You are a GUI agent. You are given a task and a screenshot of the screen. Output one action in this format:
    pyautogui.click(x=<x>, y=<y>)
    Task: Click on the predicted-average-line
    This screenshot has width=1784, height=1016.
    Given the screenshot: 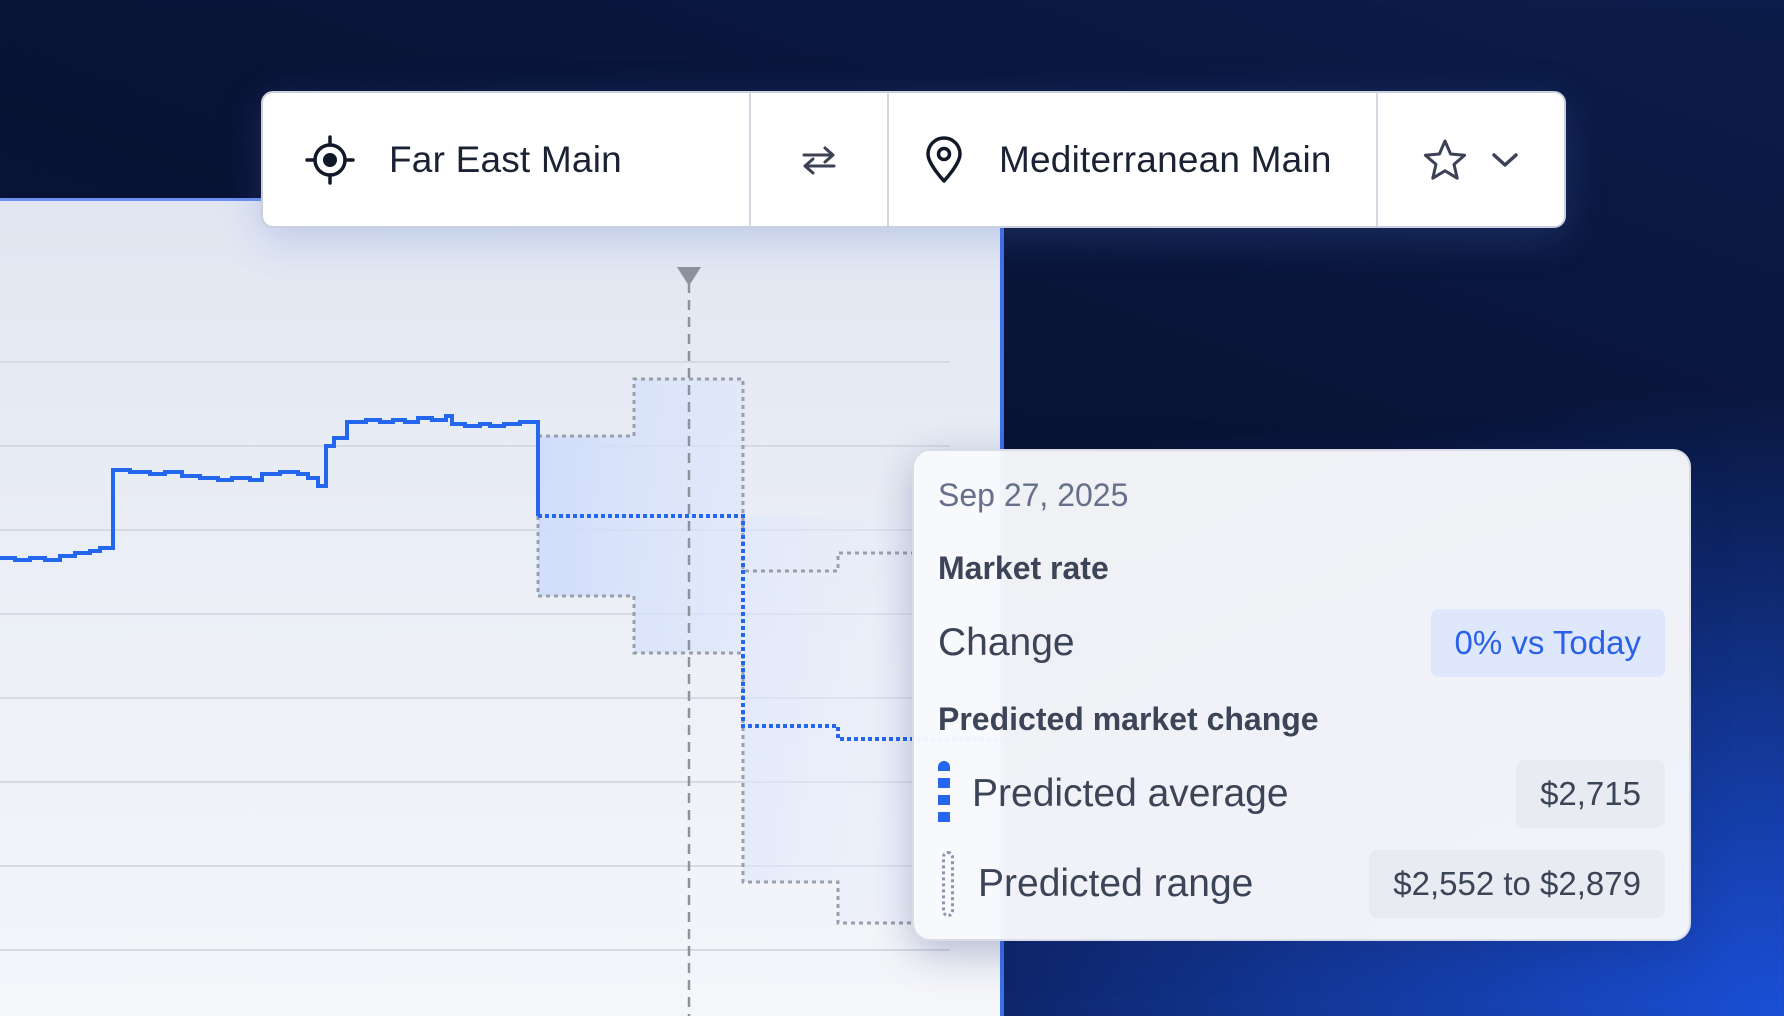 What is the action you would take?
    pyautogui.click(x=769, y=627)
    